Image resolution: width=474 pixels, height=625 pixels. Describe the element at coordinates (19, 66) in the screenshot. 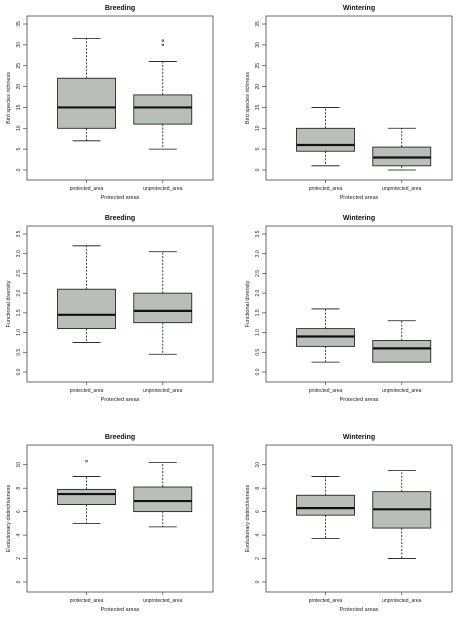

I see `y-tick-label: 25` at that location.